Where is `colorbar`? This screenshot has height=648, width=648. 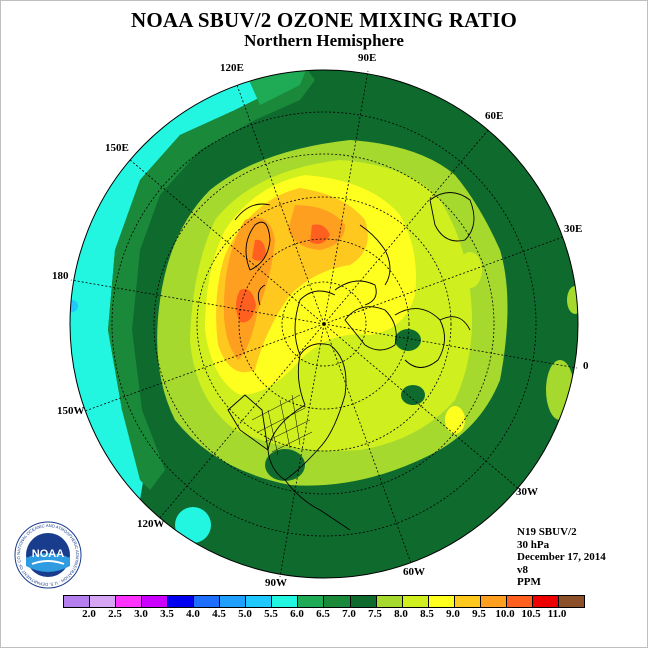 colorbar is located at coordinates (324, 601).